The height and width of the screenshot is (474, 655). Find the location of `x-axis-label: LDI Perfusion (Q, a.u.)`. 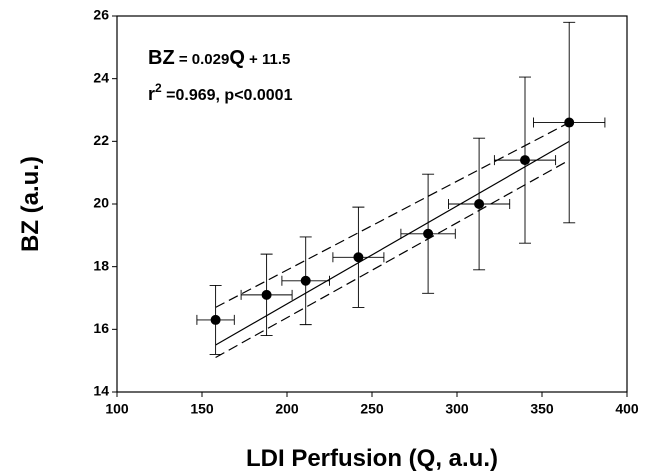

x-axis-label: LDI Perfusion (Q, a.u.) is located at coordinates (372, 458).